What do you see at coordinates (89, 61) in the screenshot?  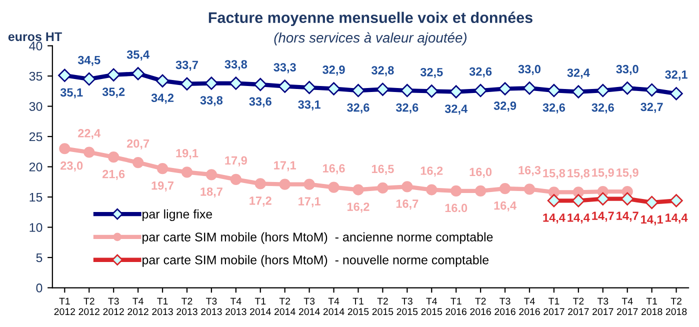 I see `data-label: 34,5` at bounding box center [89, 61].